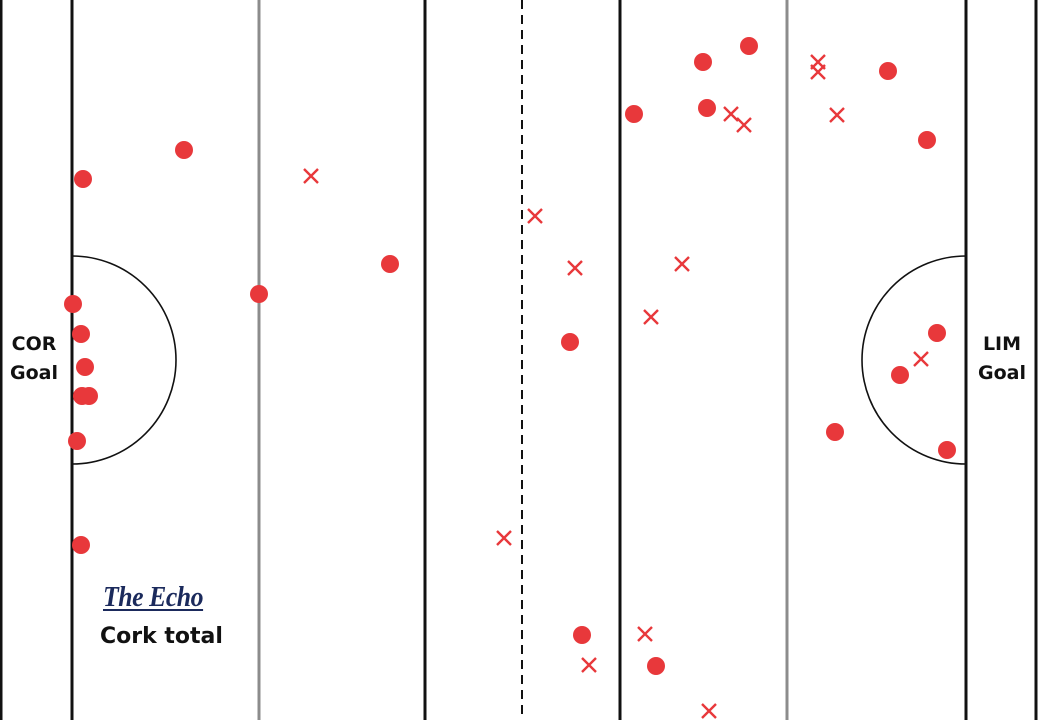 The image size is (1040, 720). What do you see at coordinates (124, 360) in the screenshot?
I see `cor-semicircle` at bounding box center [124, 360].